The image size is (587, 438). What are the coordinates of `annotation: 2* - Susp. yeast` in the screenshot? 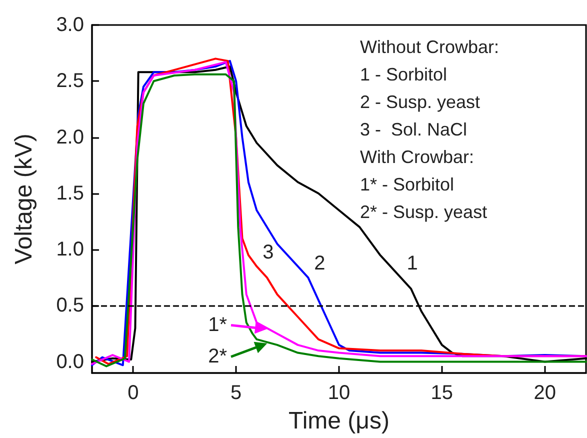 It's located at (424, 212).